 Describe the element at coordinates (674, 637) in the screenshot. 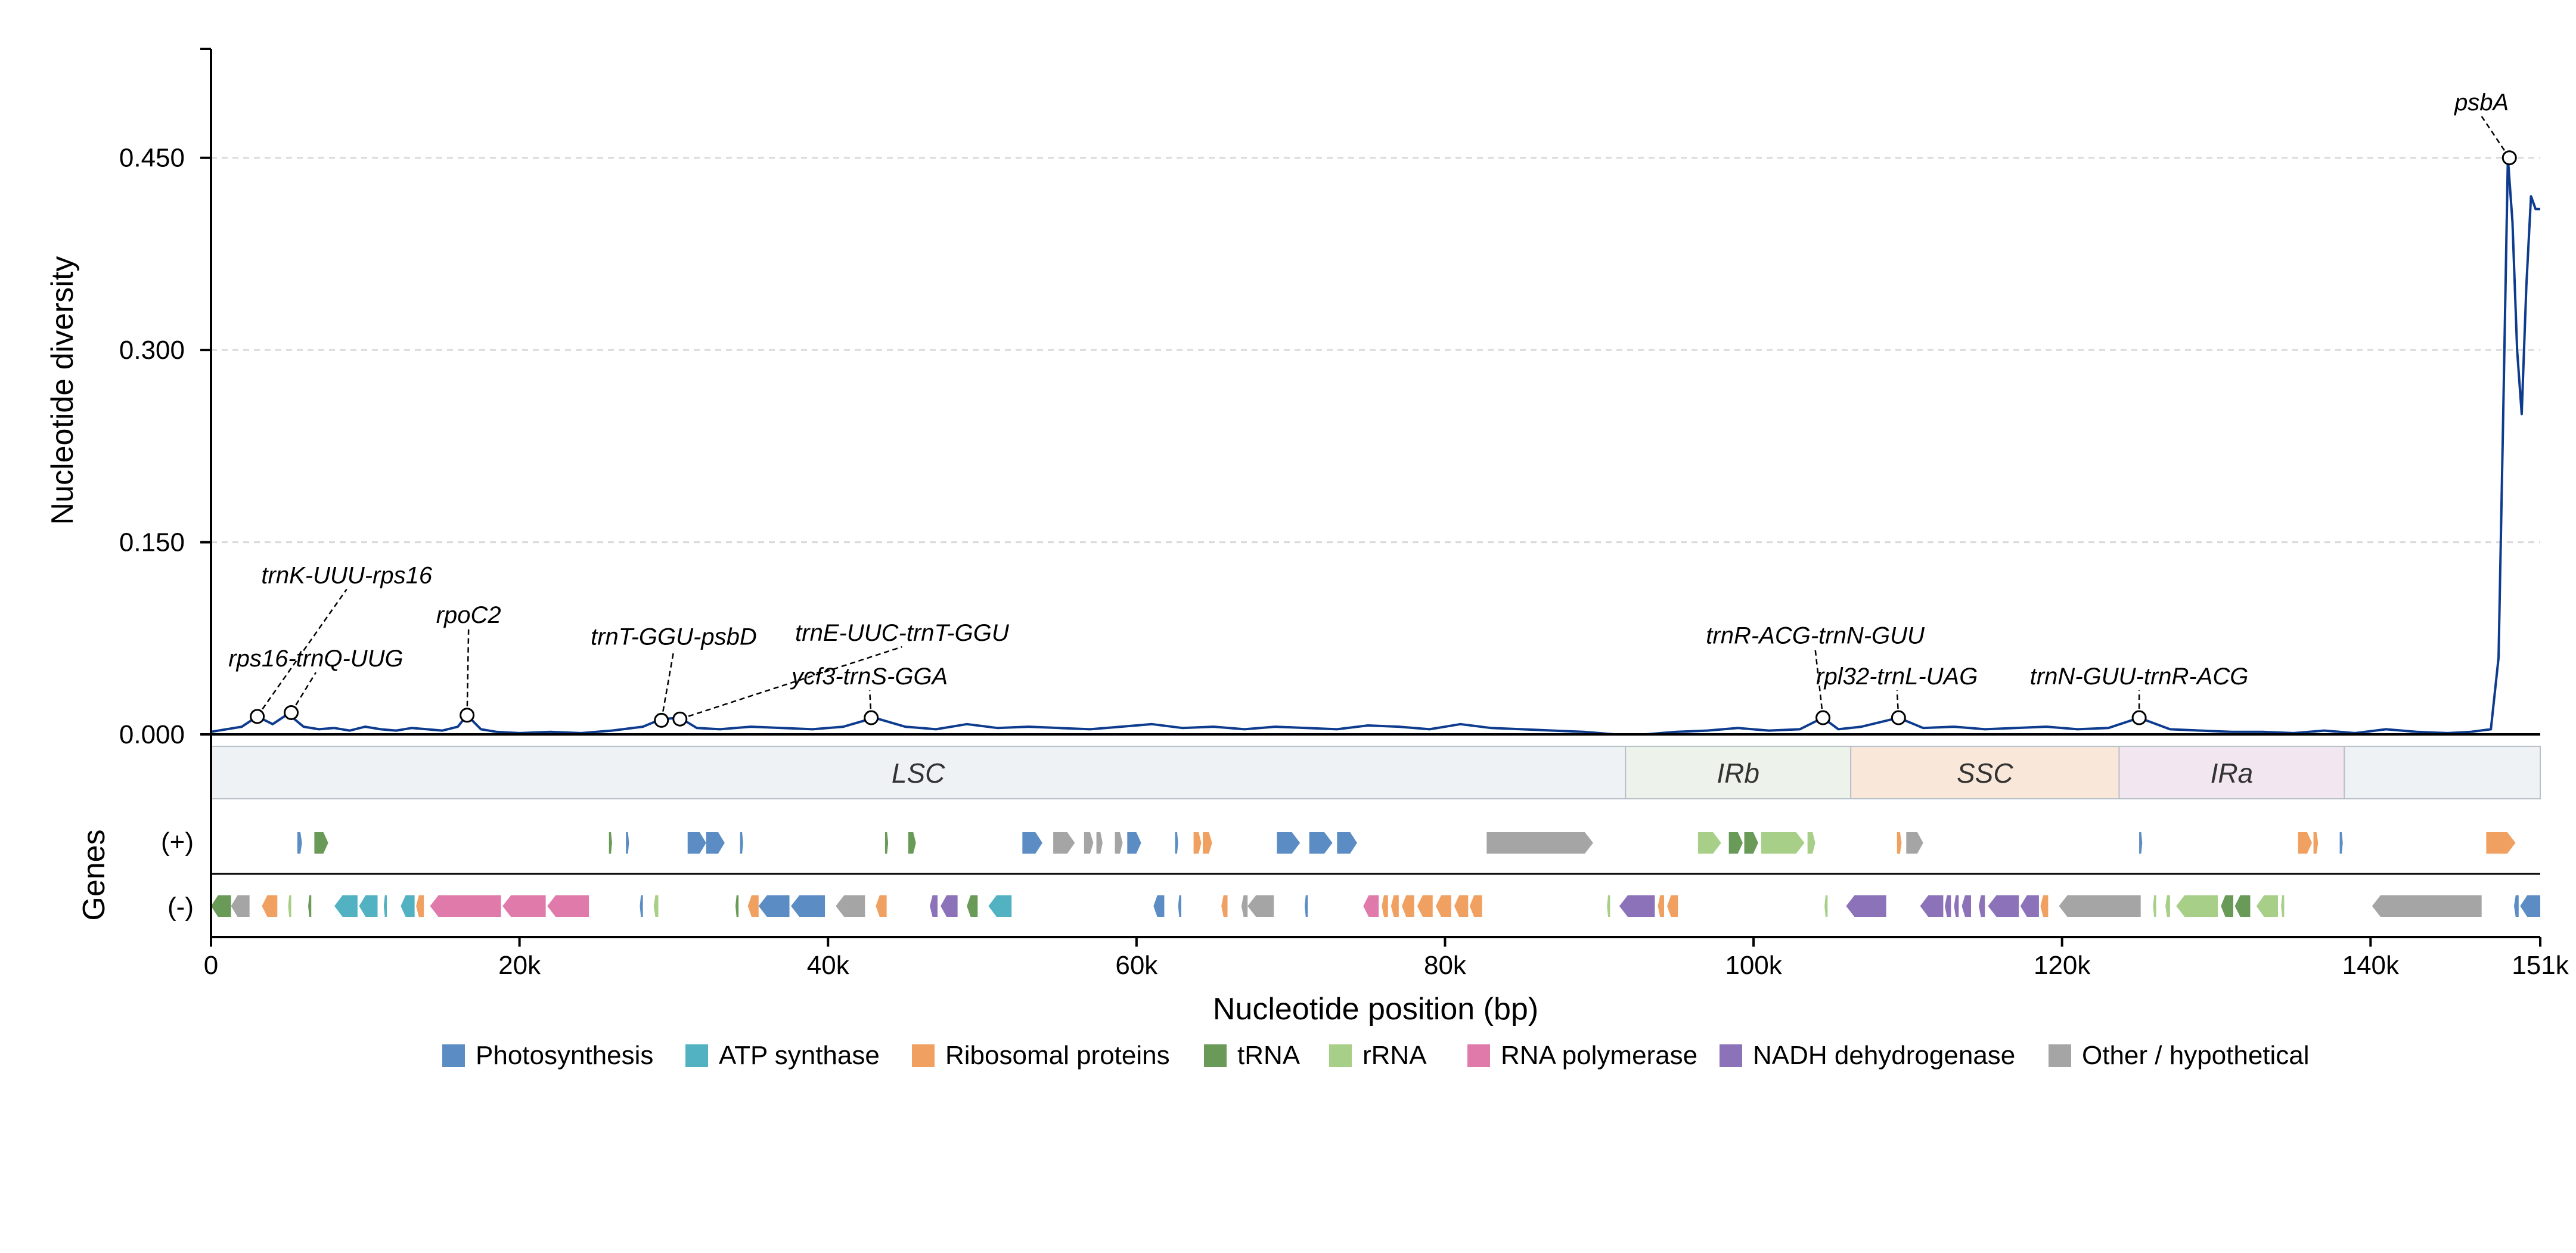

I see `annotation-label: trnT-GGU-psbD` at that location.